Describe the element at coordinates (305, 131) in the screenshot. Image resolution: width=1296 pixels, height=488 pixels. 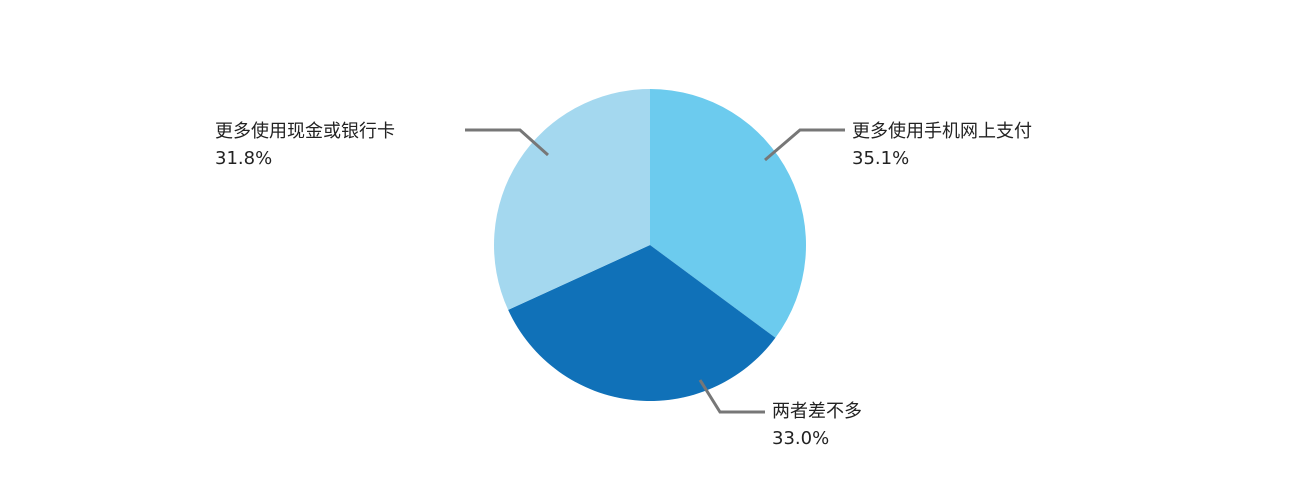
I see `slice-label: 更多使用现金或银行卡` at that location.